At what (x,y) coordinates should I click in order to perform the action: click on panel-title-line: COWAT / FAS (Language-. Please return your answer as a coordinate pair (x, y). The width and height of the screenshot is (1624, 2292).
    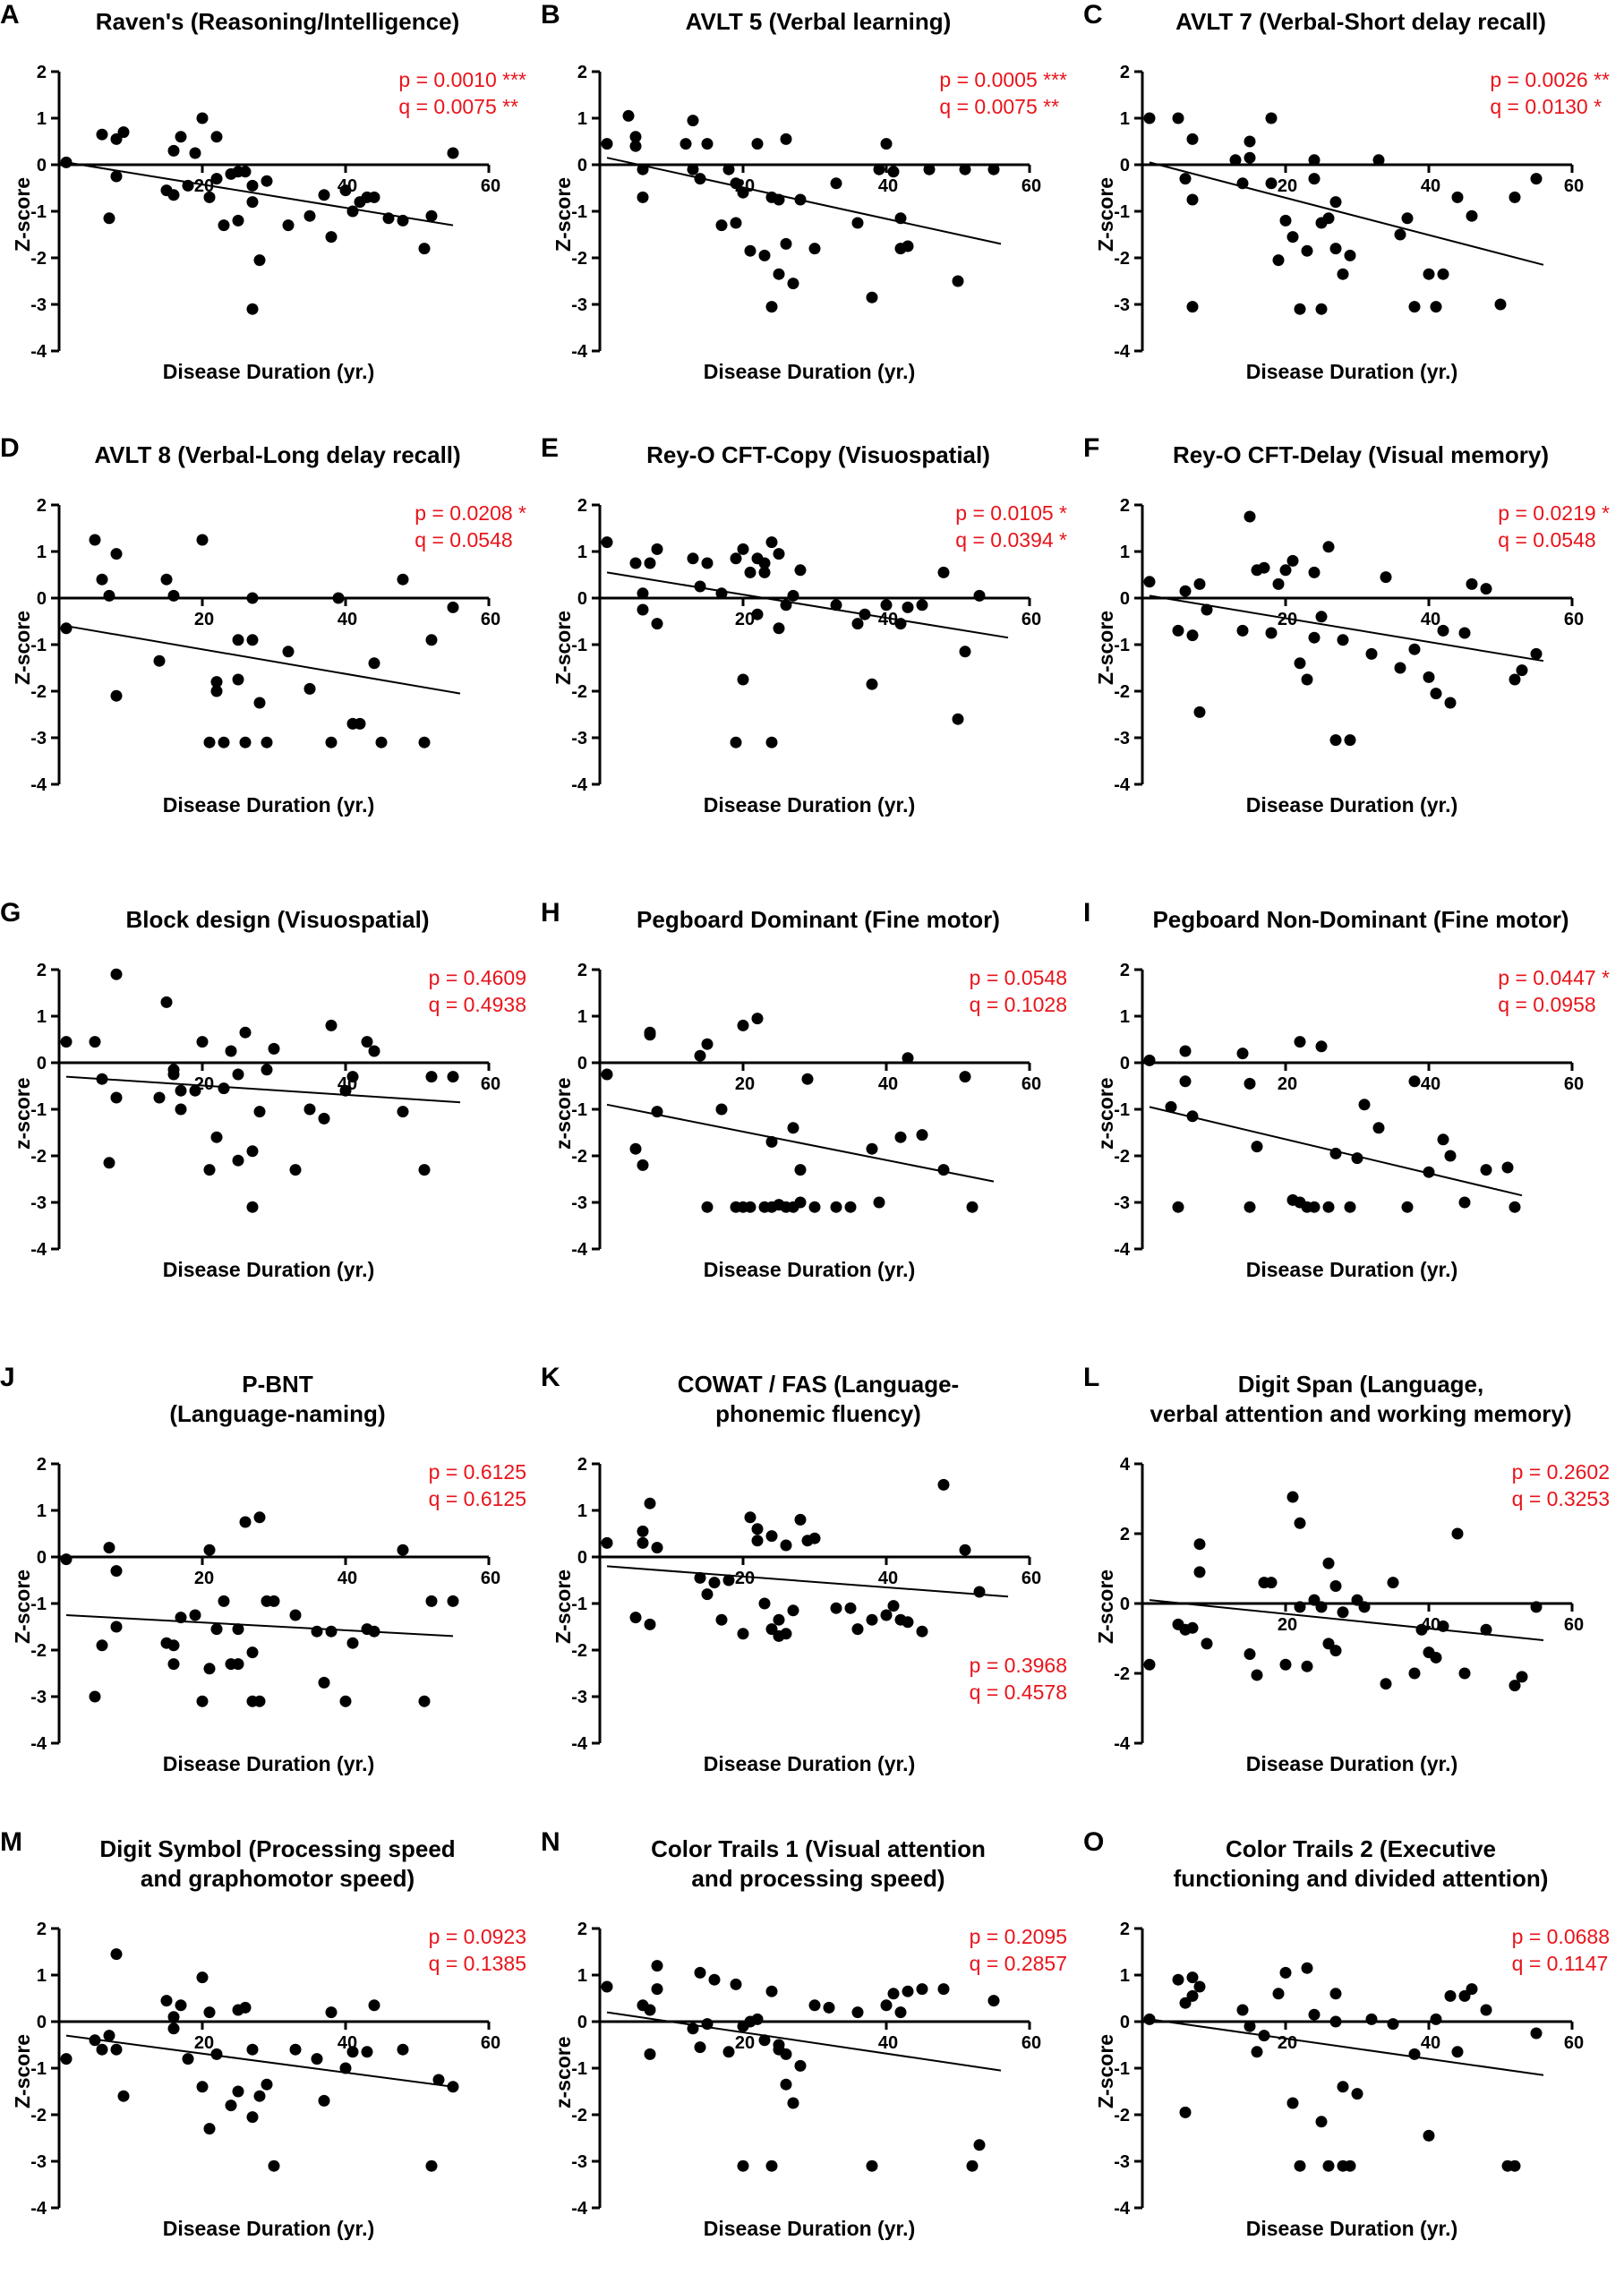
    Looking at the image, I should click on (818, 1384).